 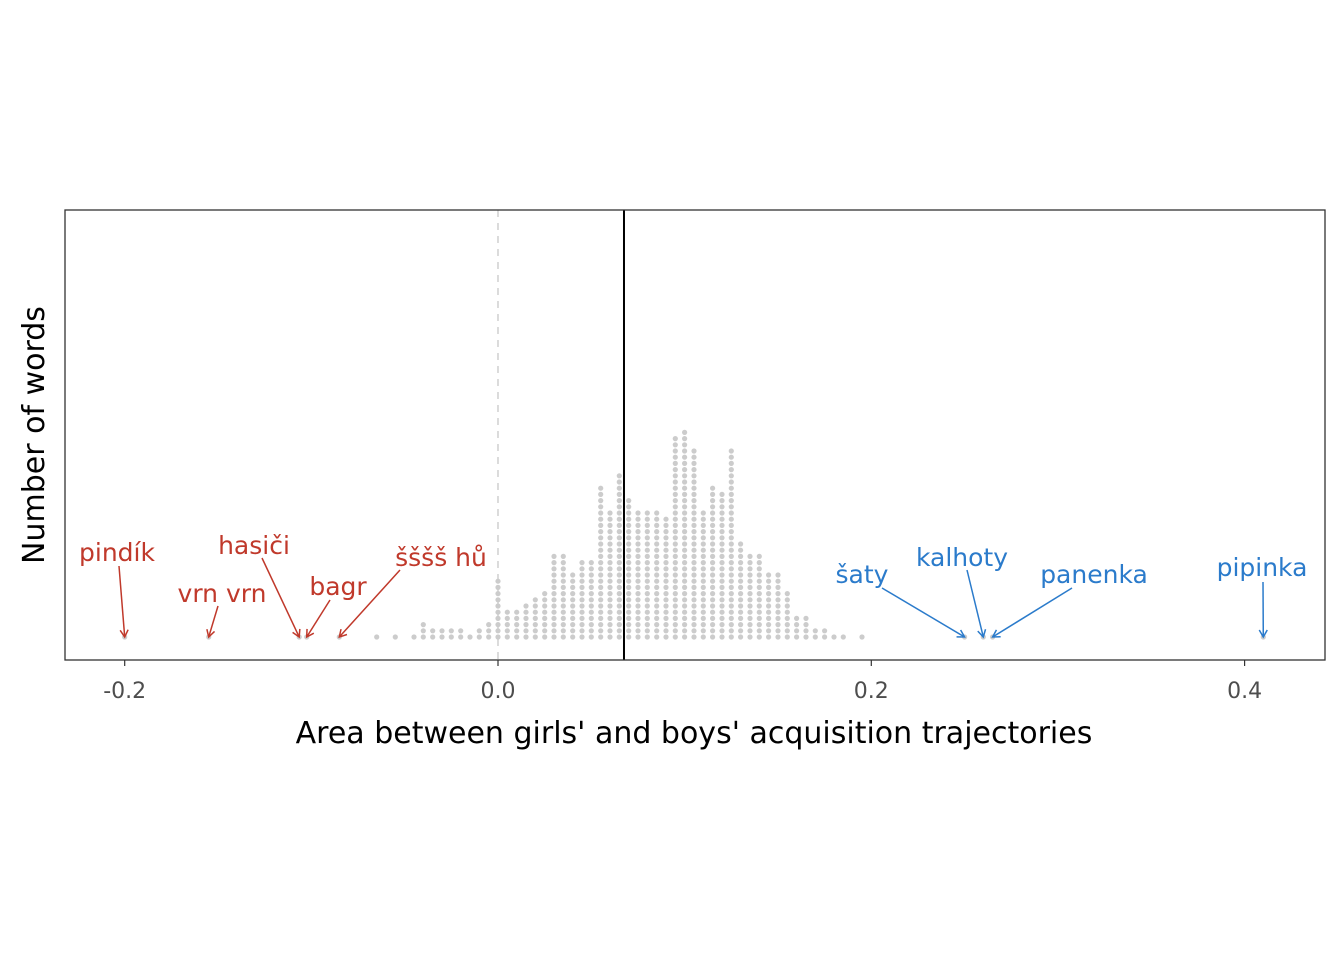 What do you see at coordinates (318, 619) in the screenshot?
I see `annotation-boy-word-arrow` at bounding box center [318, 619].